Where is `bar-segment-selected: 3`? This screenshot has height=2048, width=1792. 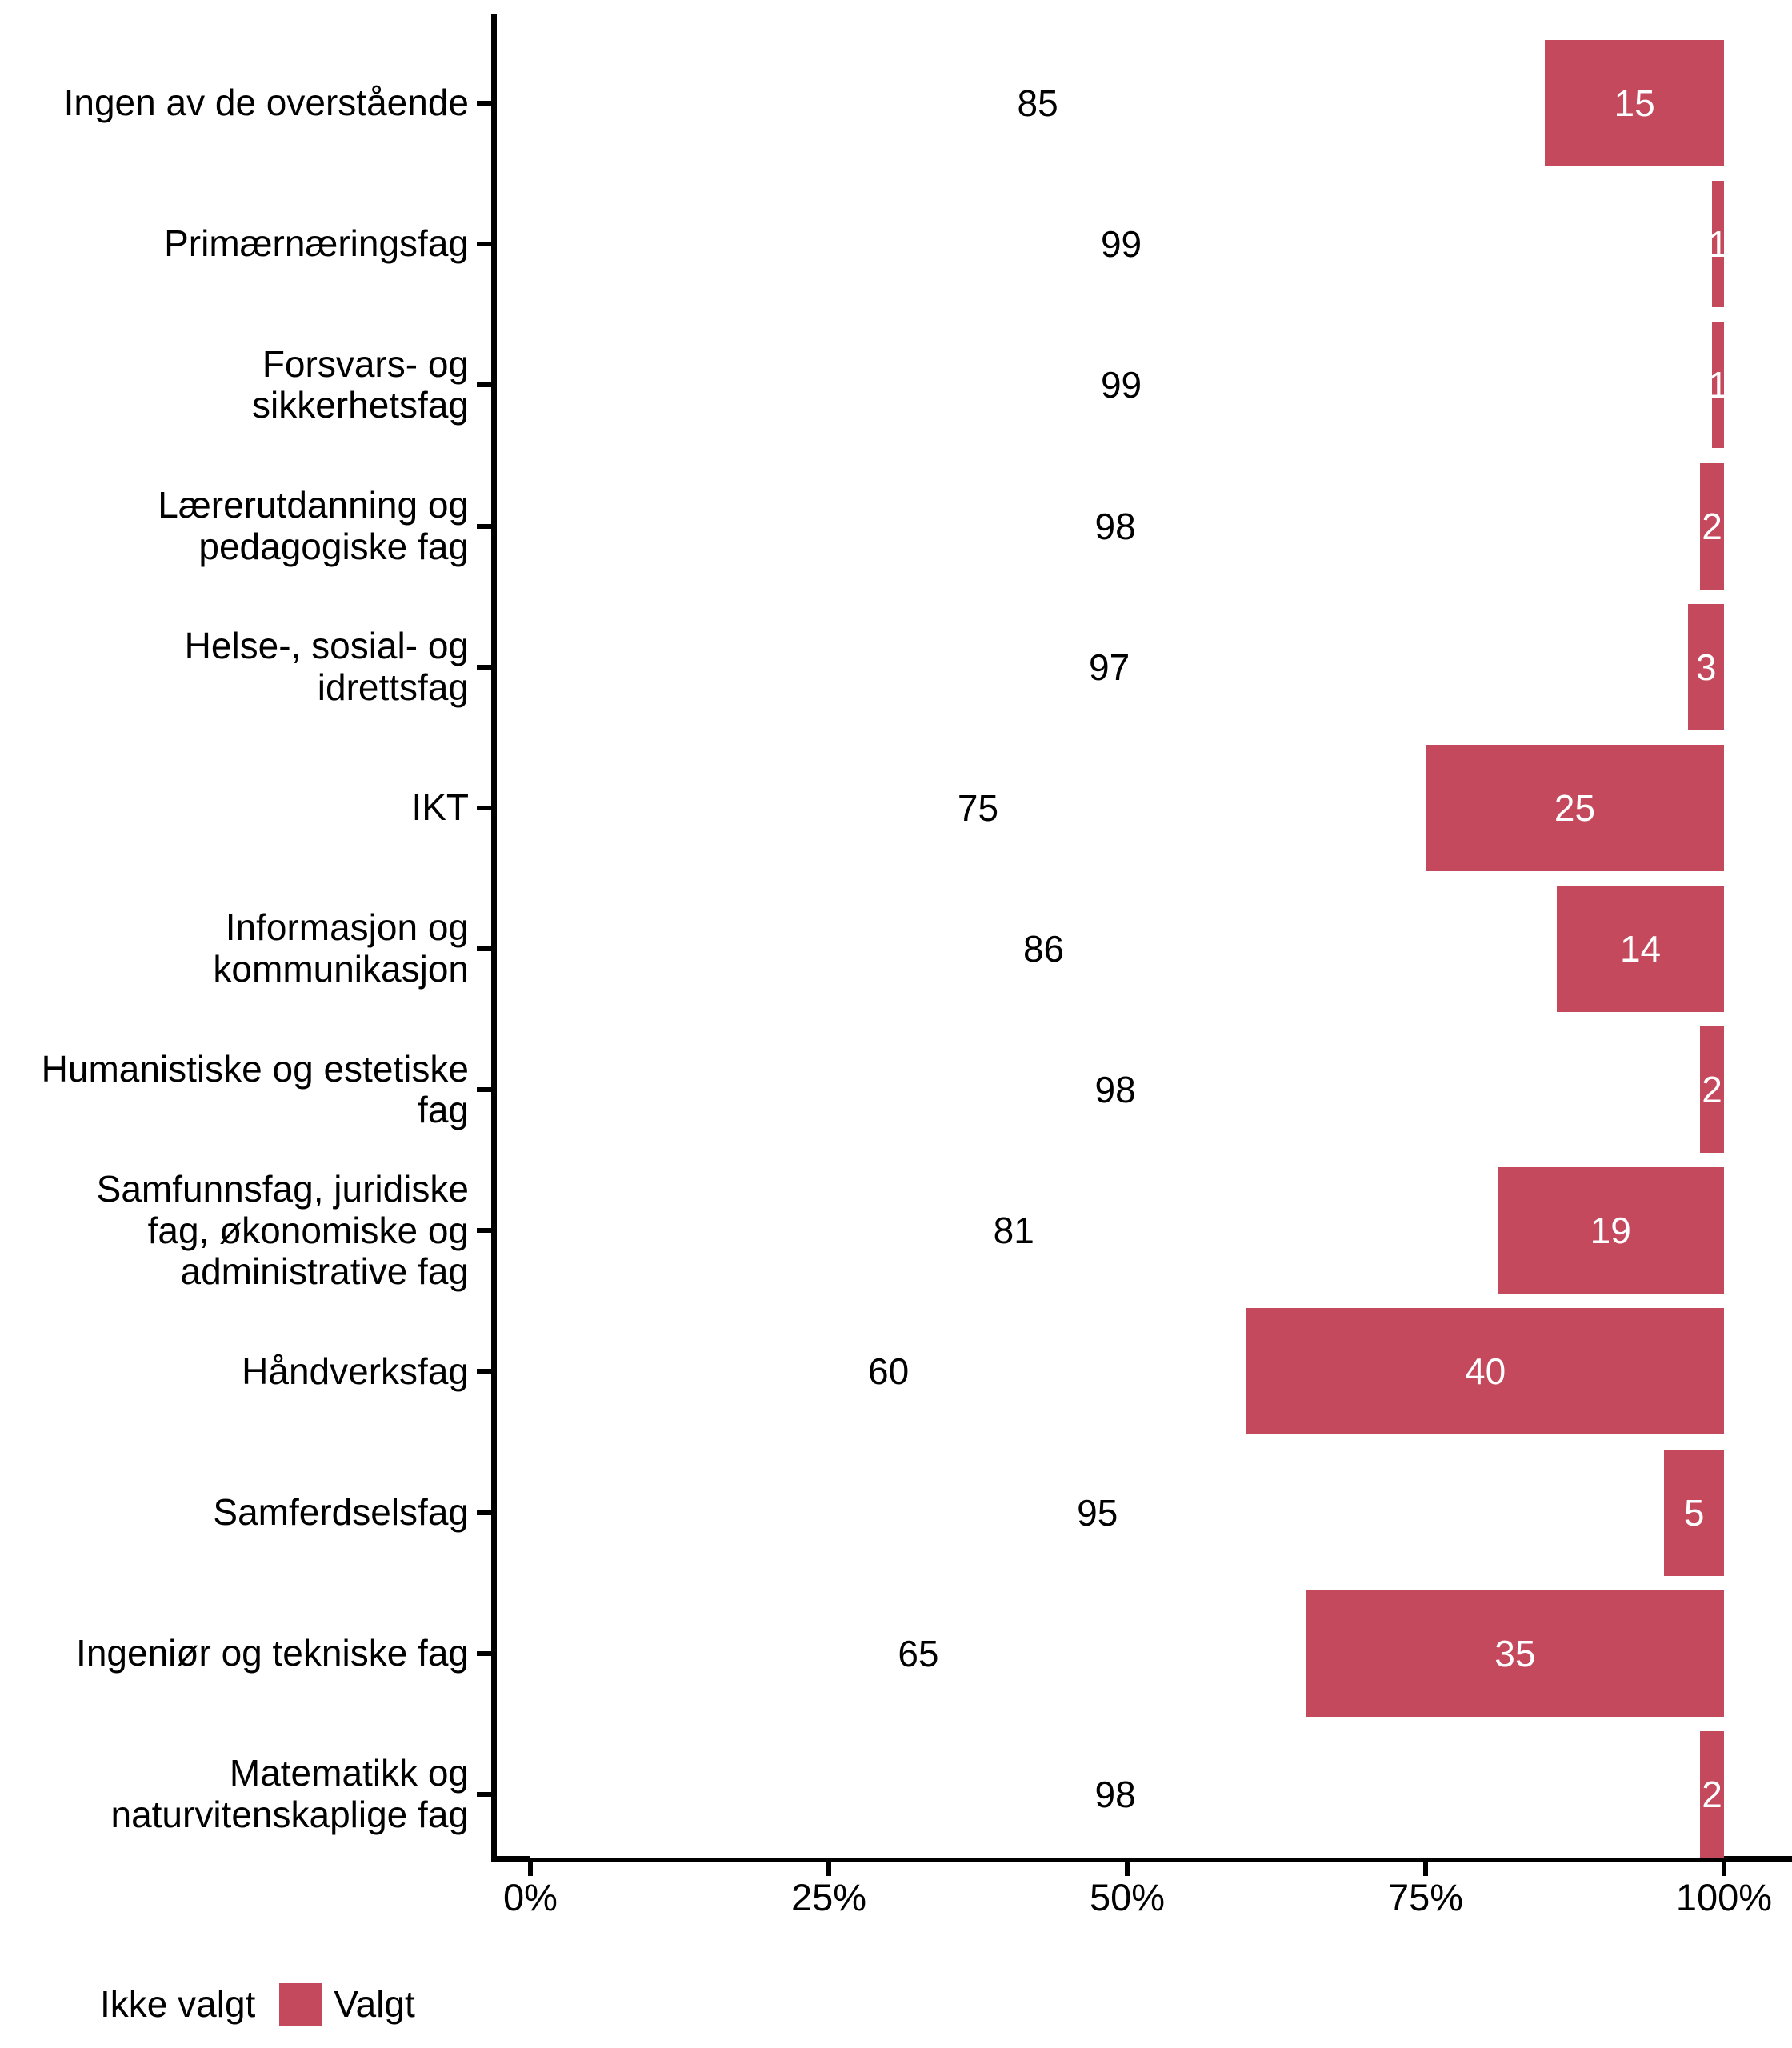
bar-segment-selected: 3 is located at coordinates (1706, 666).